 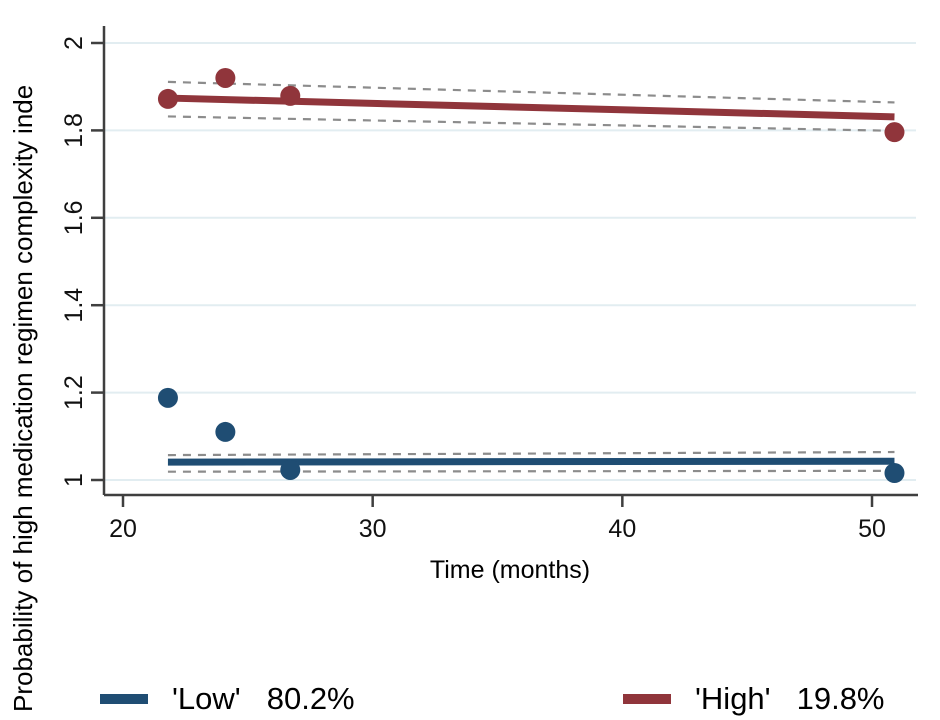 What do you see at coordinates (510, 570) in the screenshot?
I see `x-axis-title: Time (months)` at bounding box center [510, 570].